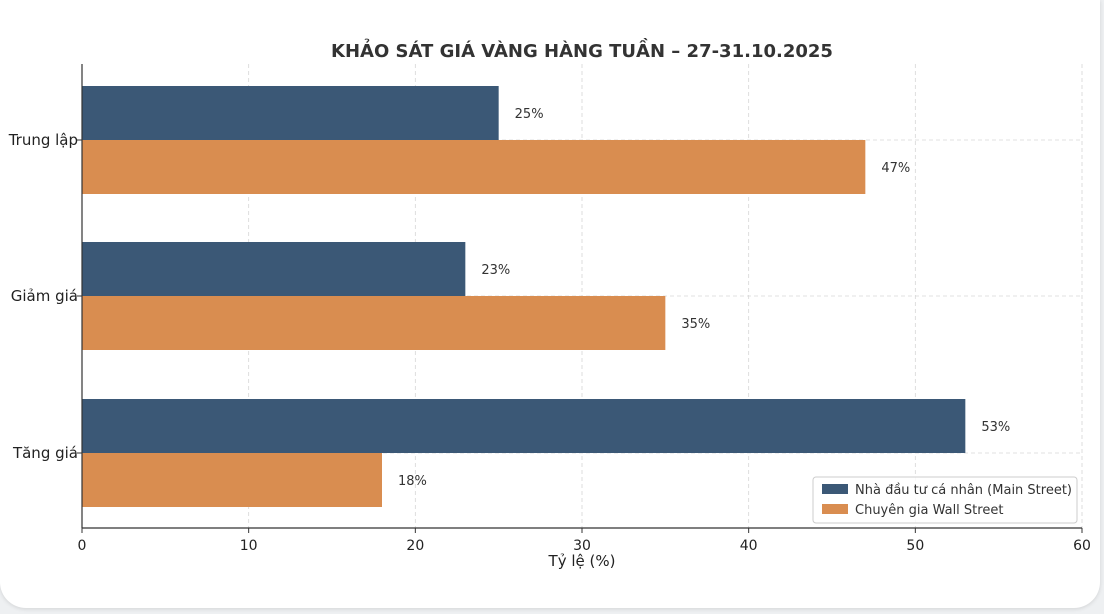 This screenshot has height=614, width=1104. Describe the element at coordinates (915, 546) in the screenshot. I see `x-tick-label: 50` at that location.